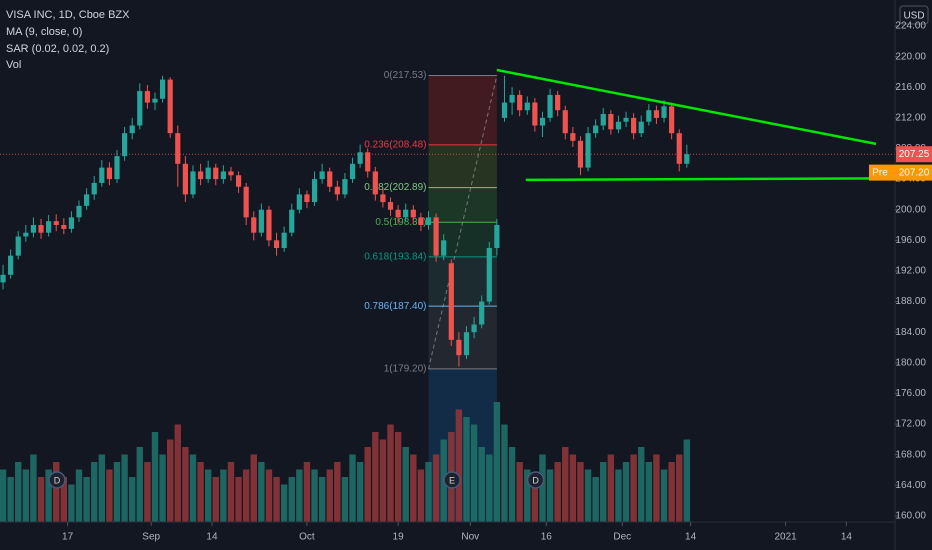 This screenshot has height=550, width=932. What do you see at coordinates (910, 393) in the screenshot?
I see `y-tick-label: 176.00` at bounding box center [910, 393].